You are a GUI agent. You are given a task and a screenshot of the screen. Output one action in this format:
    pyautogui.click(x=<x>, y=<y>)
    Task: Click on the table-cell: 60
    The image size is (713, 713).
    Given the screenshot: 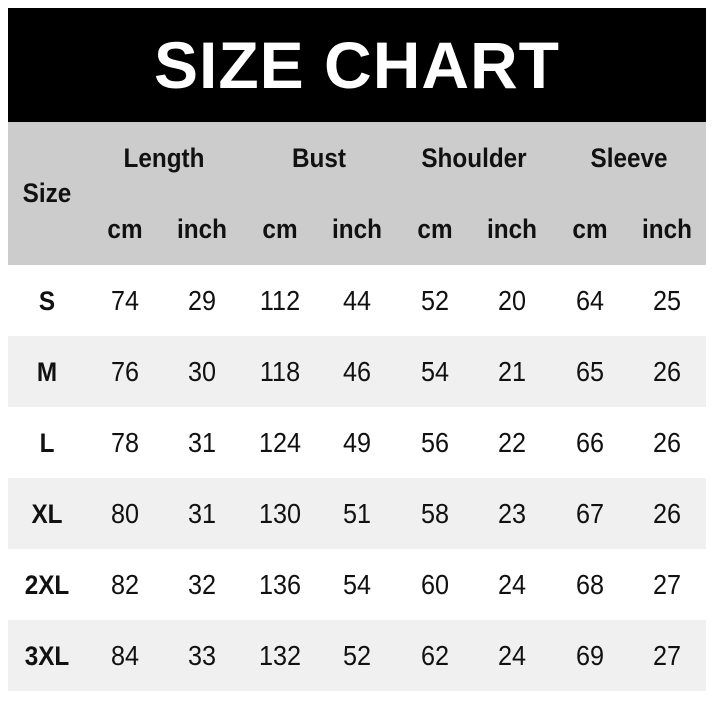 What is the action you would take?
    pyautogui.click(x=435, y=584)
    